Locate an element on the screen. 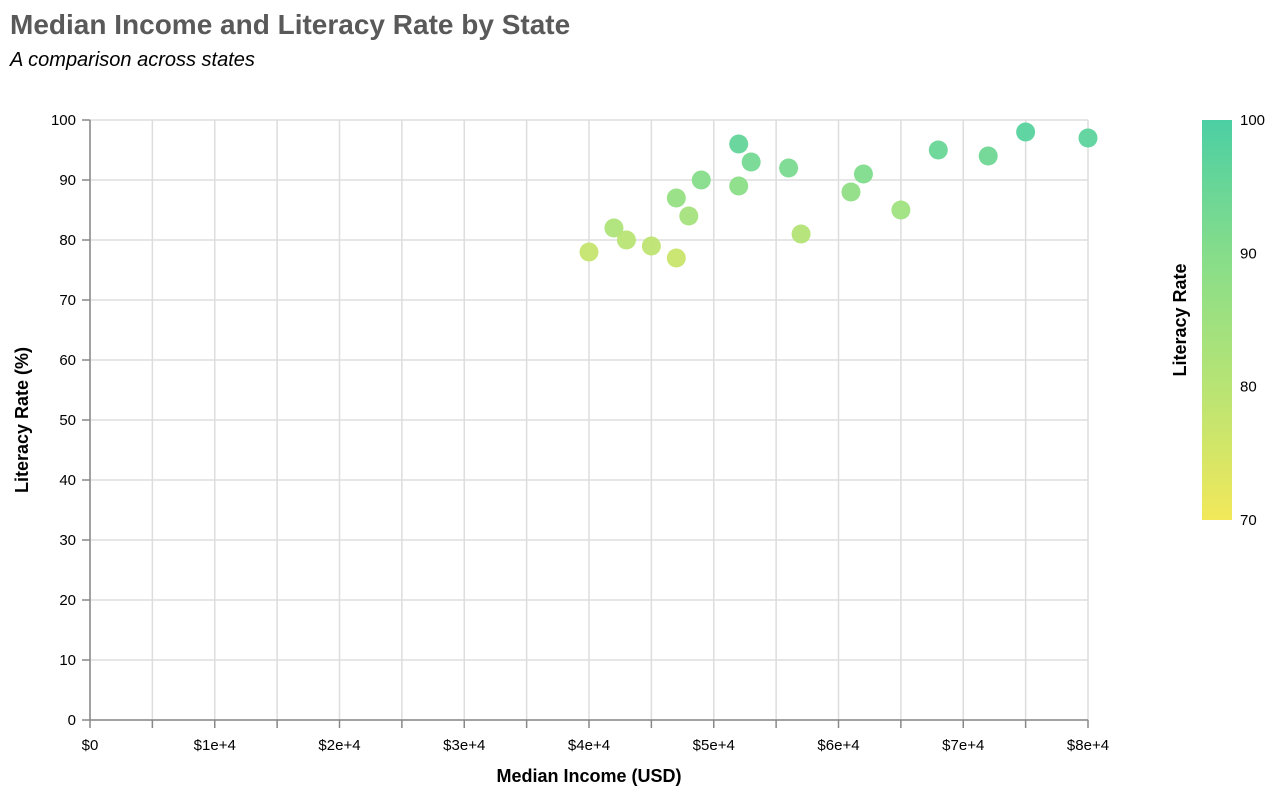 Image resolution: width=1282 pixels, height=794 pixels. legend-tick-label: 80 is located at coordinates (1248, 387).